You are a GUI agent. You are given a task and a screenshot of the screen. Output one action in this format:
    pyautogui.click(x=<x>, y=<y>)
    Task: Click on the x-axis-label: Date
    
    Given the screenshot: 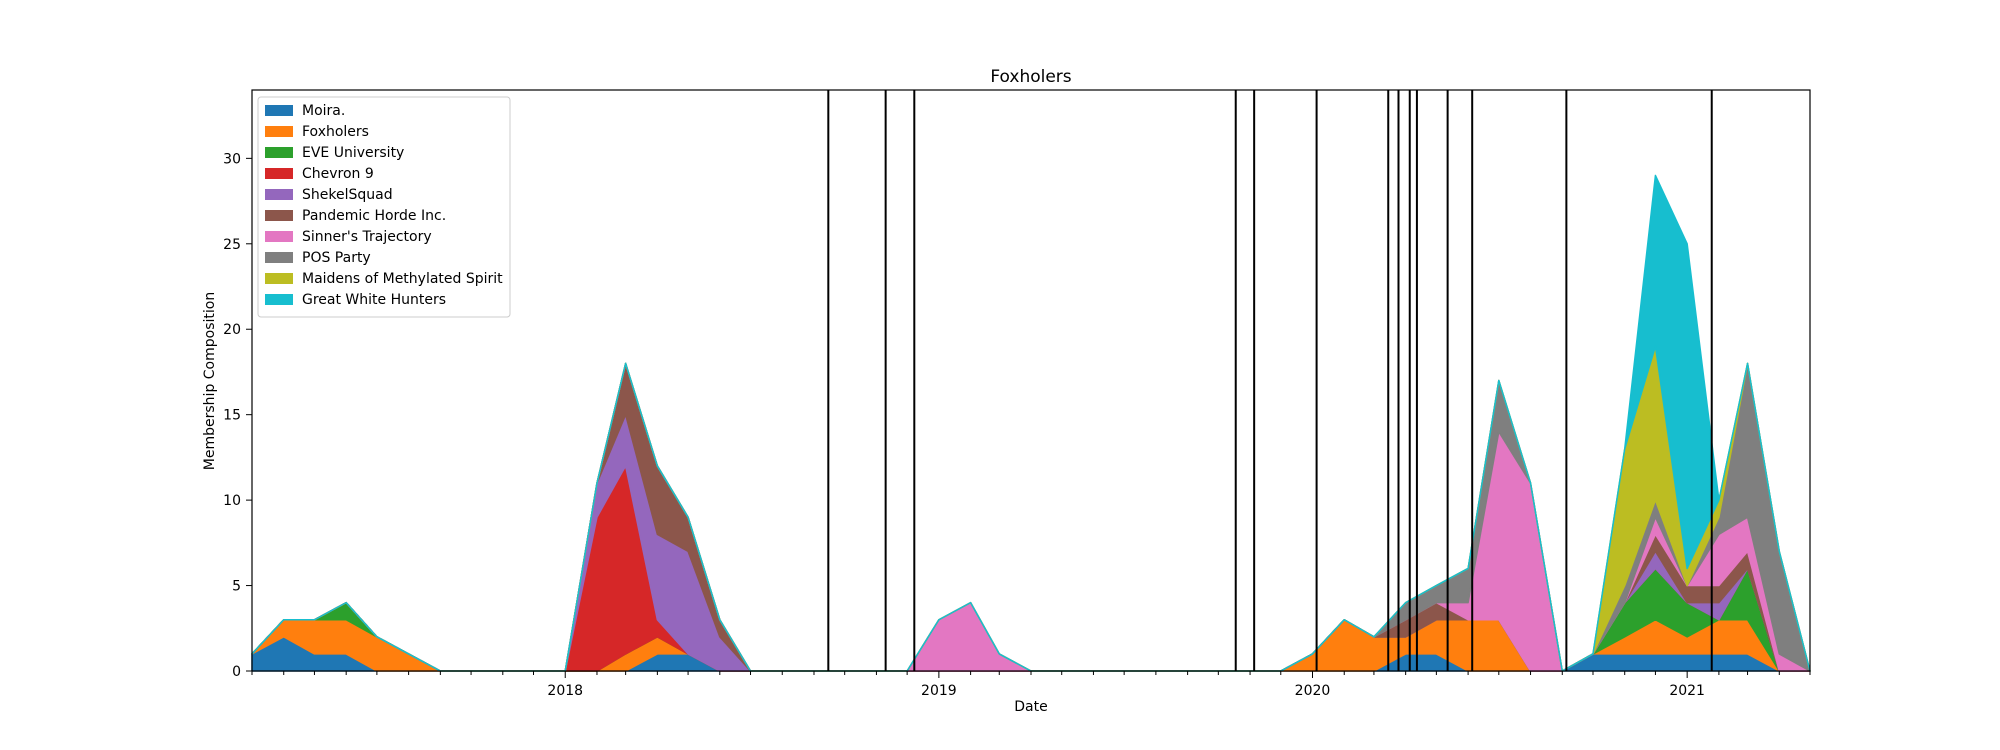 What is the action you would take?
    pyautogui.click(x=1030, y=707)
    